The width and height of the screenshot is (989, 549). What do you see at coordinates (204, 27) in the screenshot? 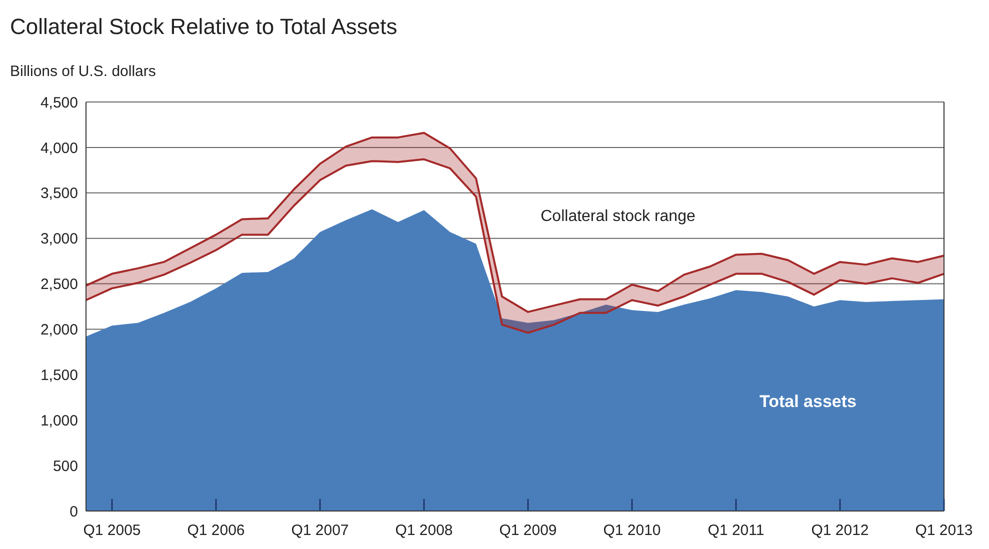
I see `chart-title: Collateral Stock Relative to Total Assets` at bounding box center [204, 27].